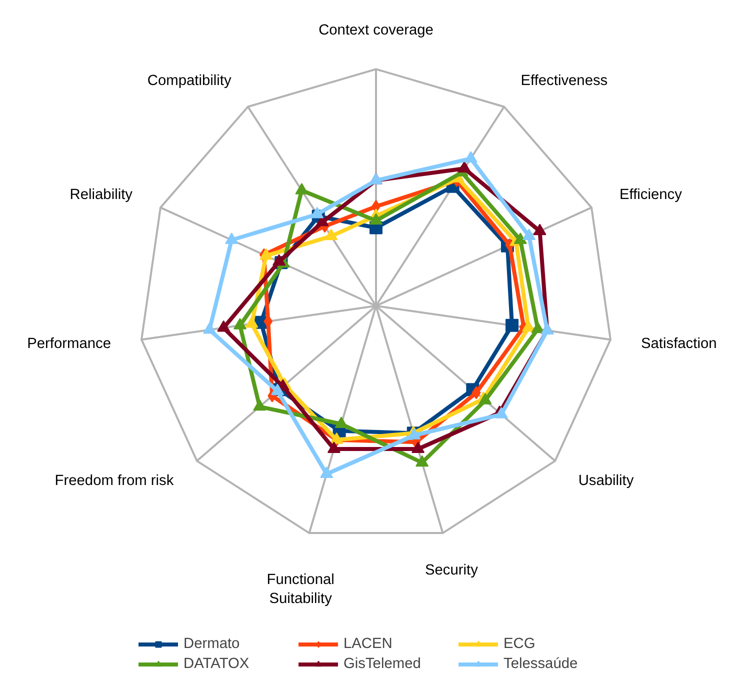  What do you see at coordinates (564, 80) in the screenshot?
I see `spoke-label: Effectiveness` at bounding box center [564, 80].